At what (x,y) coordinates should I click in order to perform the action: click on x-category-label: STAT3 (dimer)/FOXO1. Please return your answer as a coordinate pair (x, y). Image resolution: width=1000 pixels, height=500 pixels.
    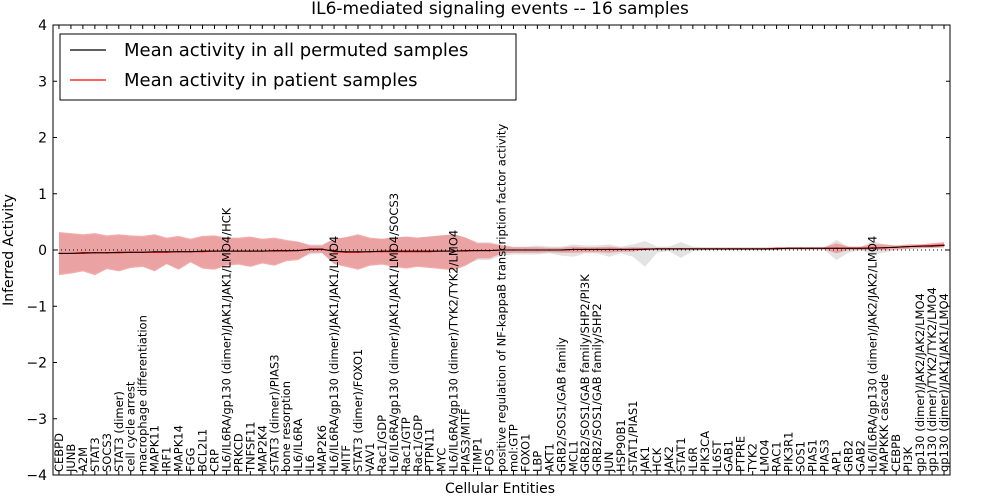
    Looking at the image, I should click on (358, 410).